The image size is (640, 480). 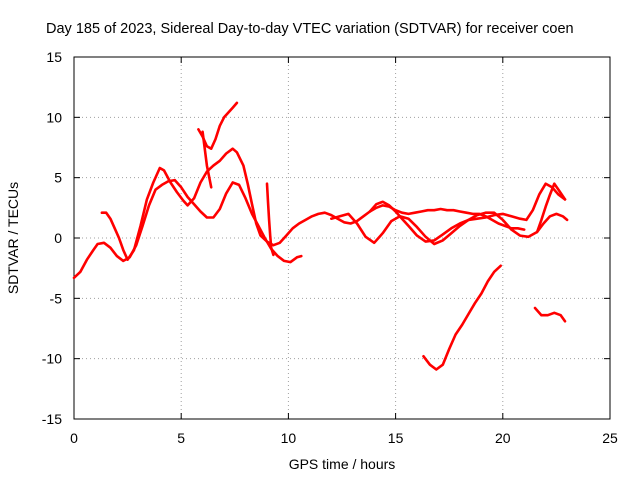 What do you see at coordinates (54, 57) in the screenshot?
I see `y-tick-label: 15` at bounding box center [54, 57].